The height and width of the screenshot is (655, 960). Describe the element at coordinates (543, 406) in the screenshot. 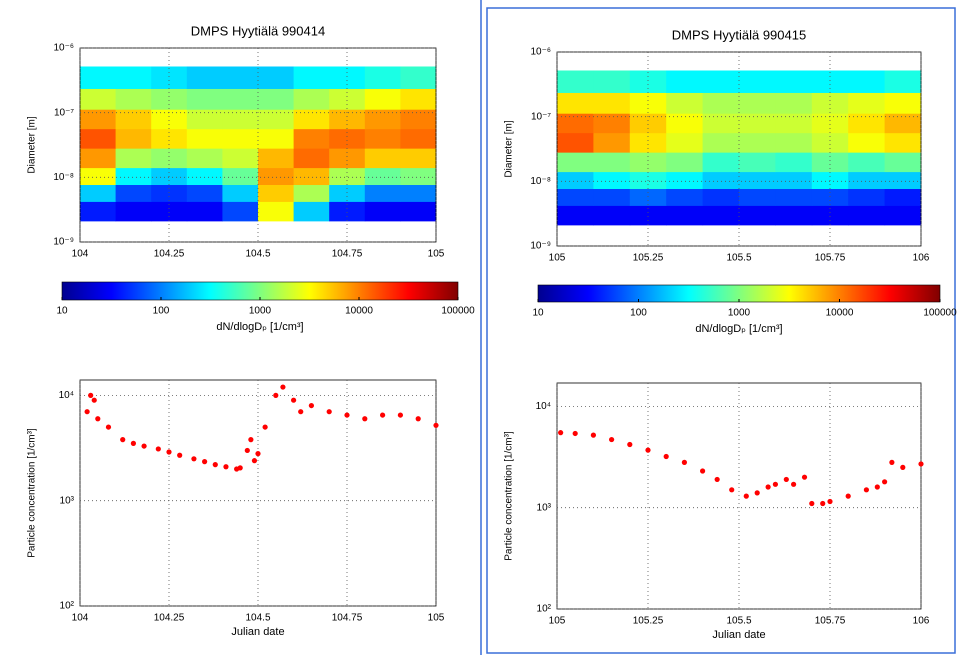

I see `y-tick-label: 10⁴` at that location.